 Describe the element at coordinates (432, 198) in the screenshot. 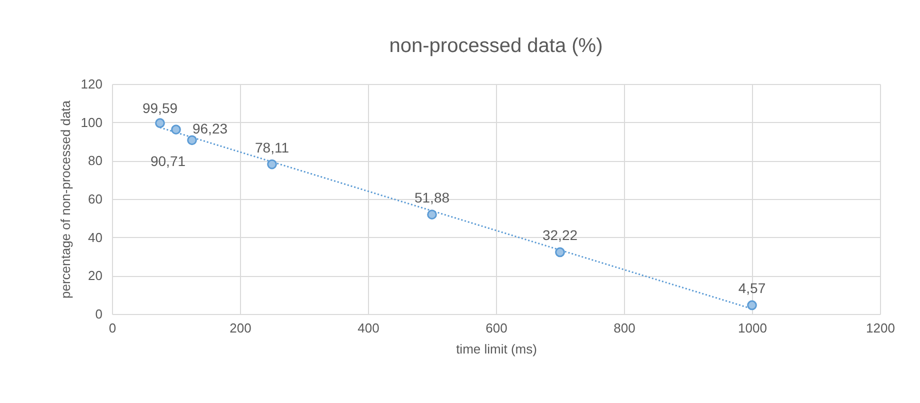

I see `data-label: 51,88` at that location.